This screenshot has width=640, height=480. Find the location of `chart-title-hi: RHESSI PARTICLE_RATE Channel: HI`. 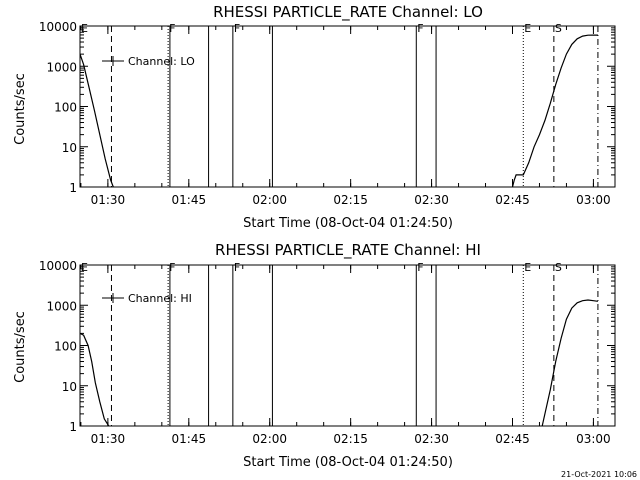

chart-title-hi: RHESSI PARTICLE_RATE Channel: HI is located at coordinates (348, 250).